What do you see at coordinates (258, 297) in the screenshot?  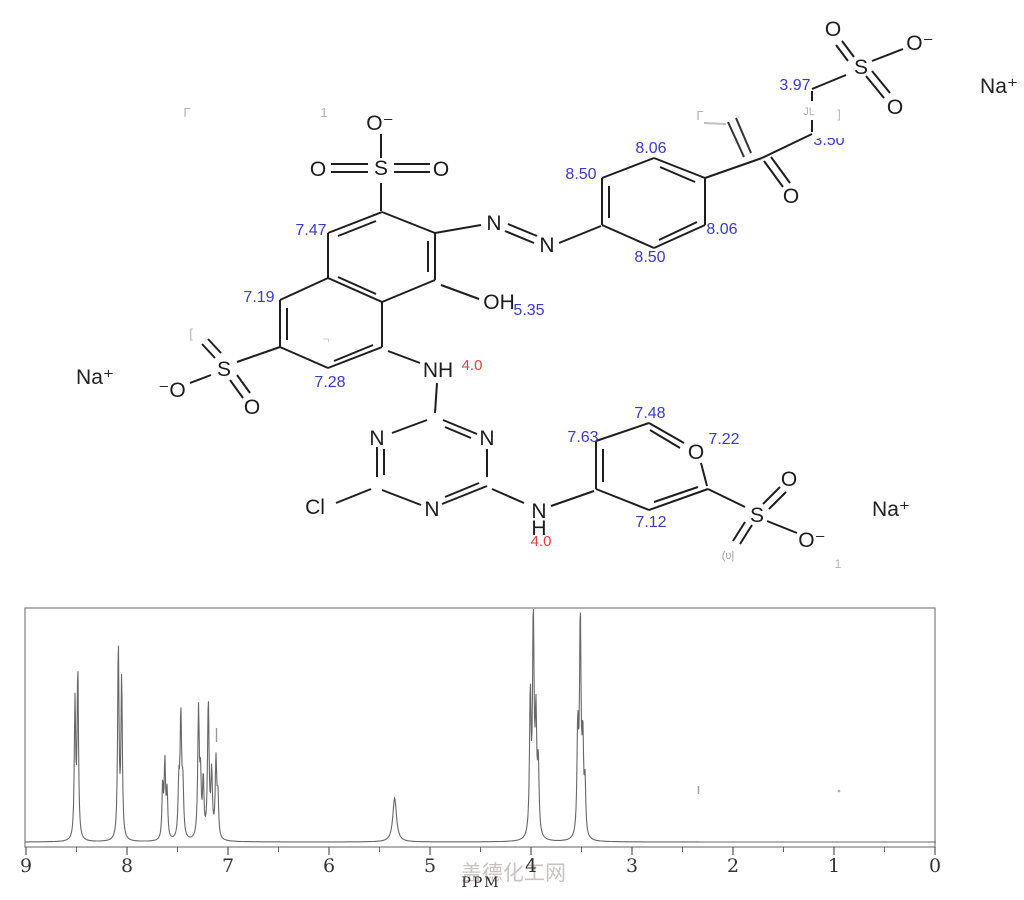 I see `shift-label-7.19: 7.19` at bounding box center [258, 297].